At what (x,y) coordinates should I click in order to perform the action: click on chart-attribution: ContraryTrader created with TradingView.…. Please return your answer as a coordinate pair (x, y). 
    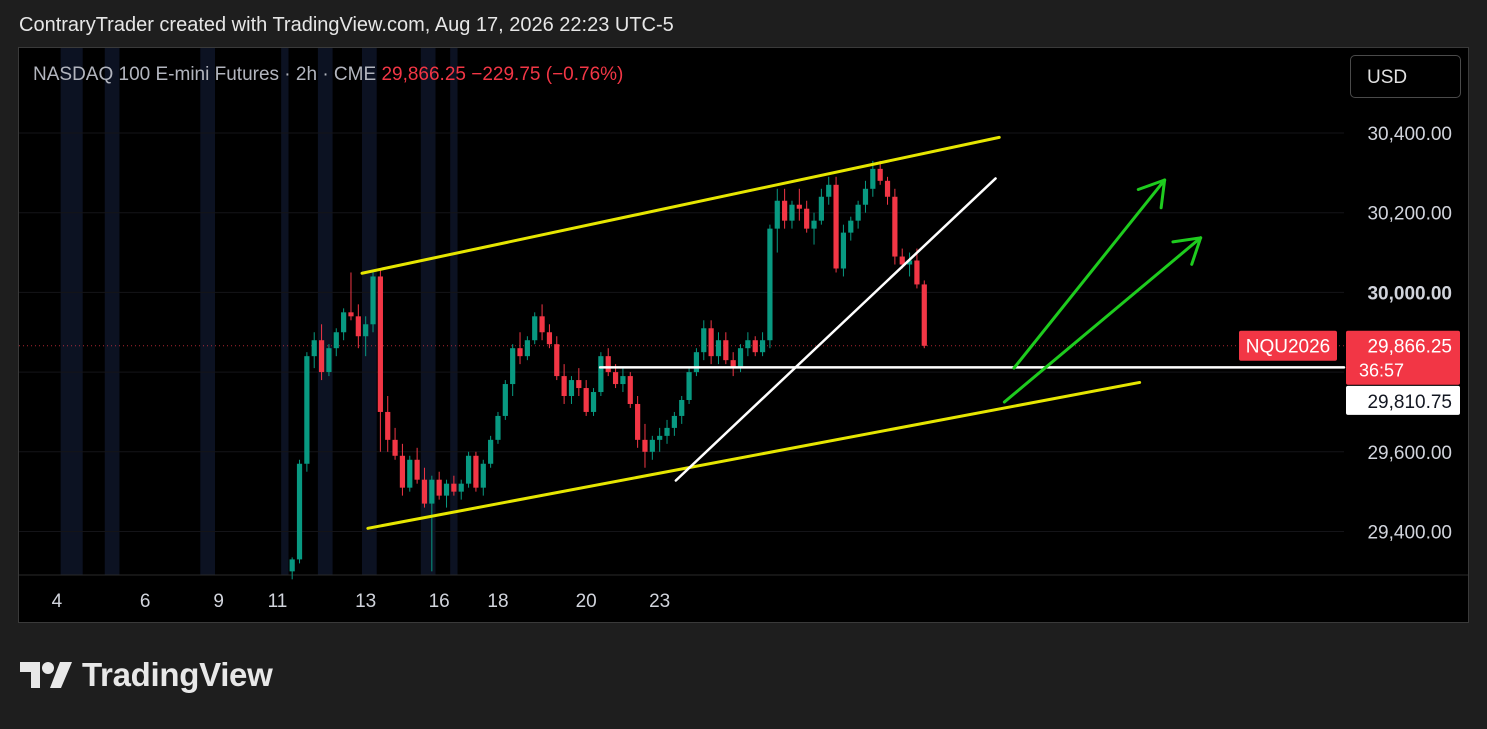
    Looking at the image, I should click on (346, 25).